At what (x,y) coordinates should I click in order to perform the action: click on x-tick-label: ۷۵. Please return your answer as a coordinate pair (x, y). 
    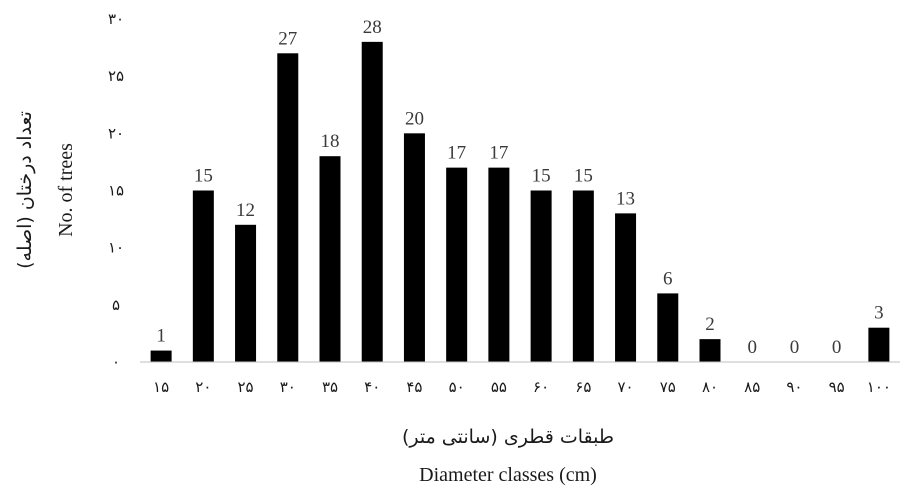
    Looking at the image, I should click on (668, 387).